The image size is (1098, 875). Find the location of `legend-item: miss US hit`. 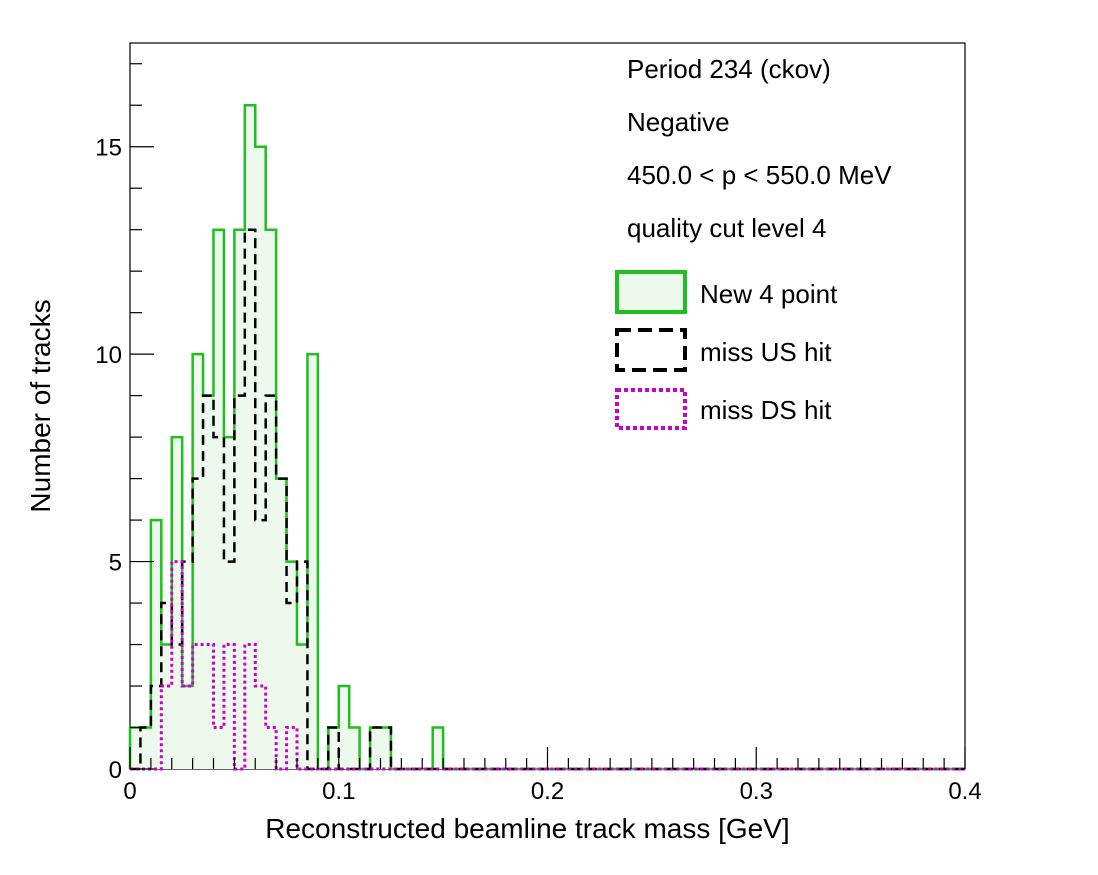

legend-item: miss US hit is located at coordinates (723, 350).